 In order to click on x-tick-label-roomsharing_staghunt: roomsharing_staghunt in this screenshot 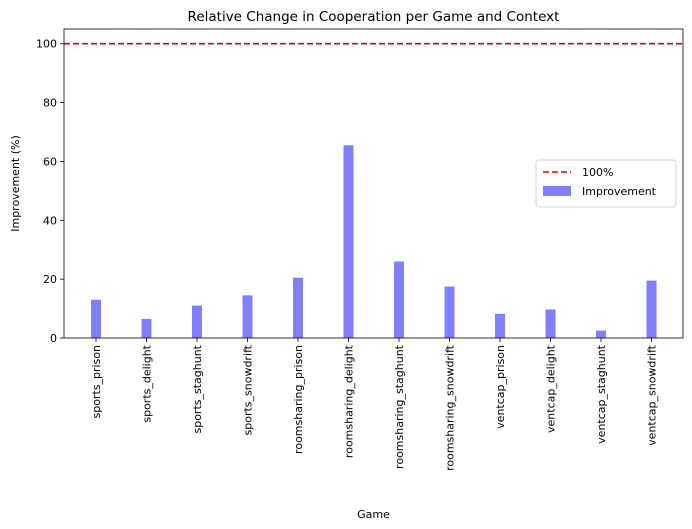, I will do `click(399, 406)`.